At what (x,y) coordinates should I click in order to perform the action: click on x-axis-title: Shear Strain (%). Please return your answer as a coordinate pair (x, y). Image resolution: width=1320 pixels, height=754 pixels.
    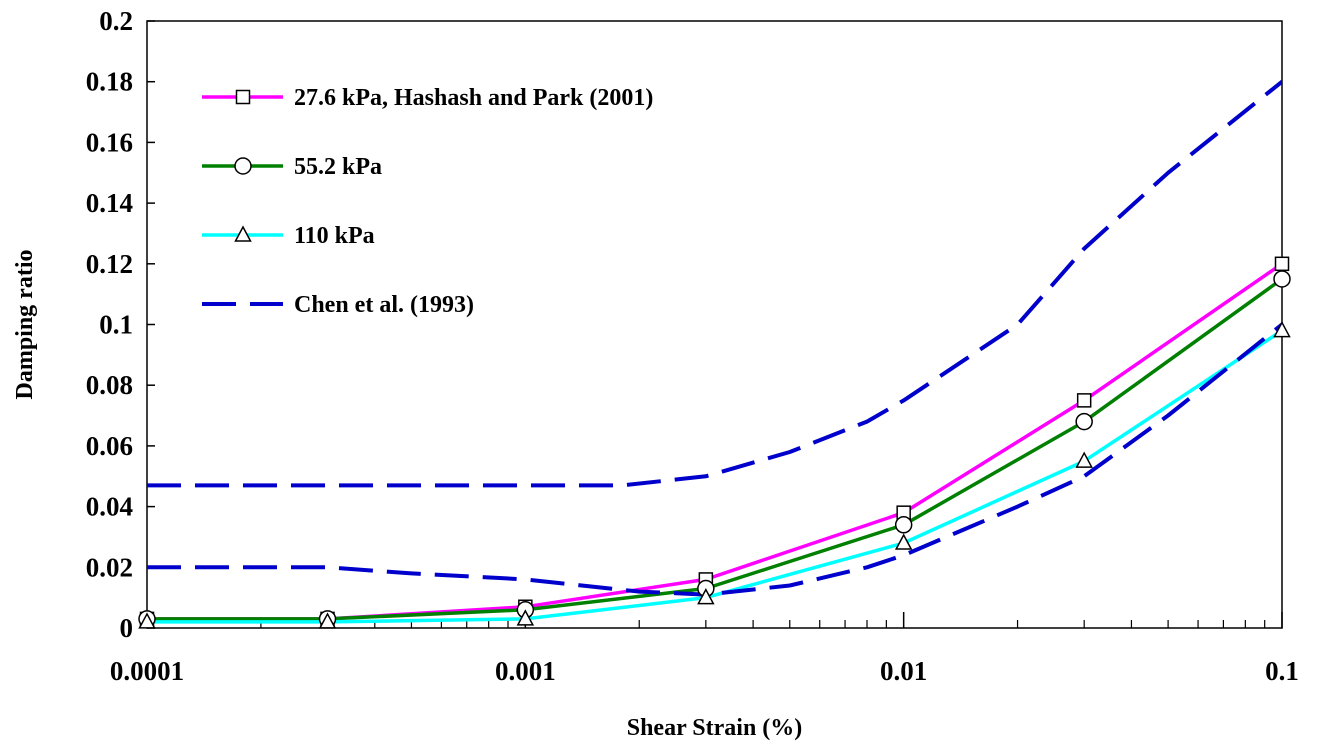
    Looking at the image, I should click on (715, 728).